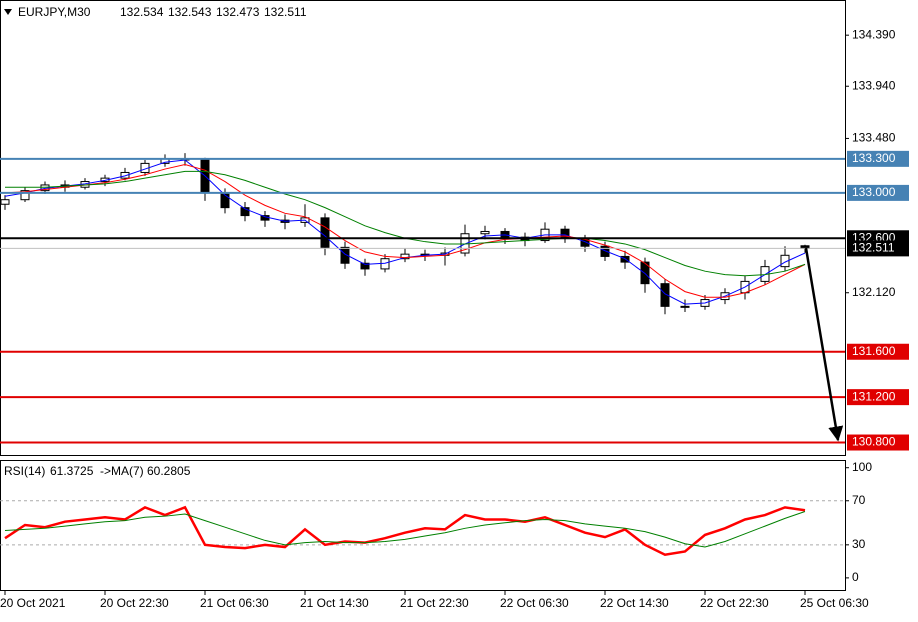 The width and height of the screenshot is (918, 622). I want to click on level-label: 131.600, so click(874, 351).